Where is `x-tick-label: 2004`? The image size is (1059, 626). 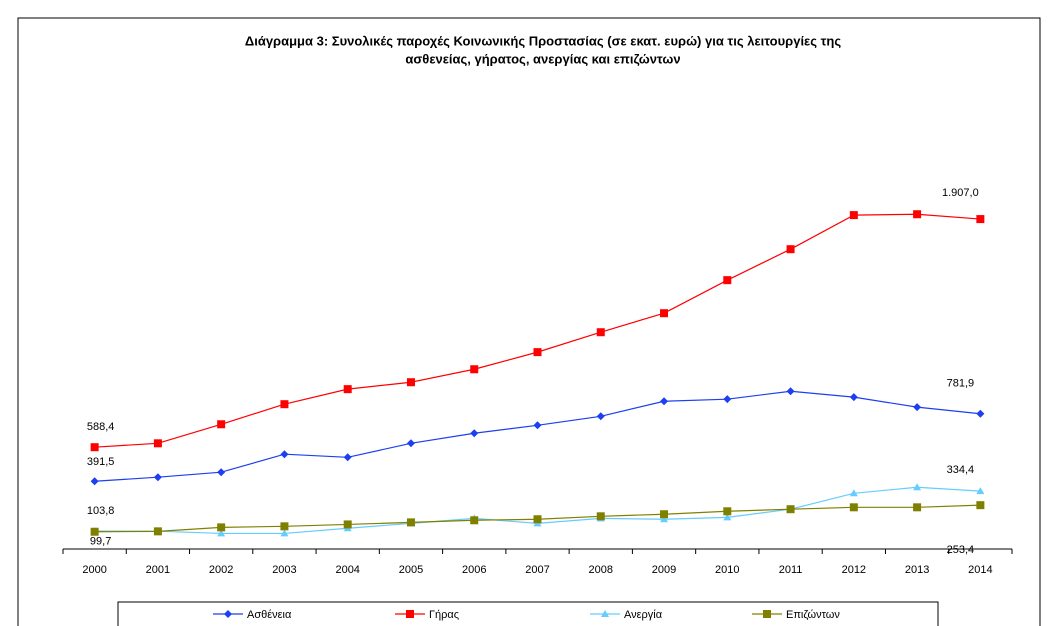 x-tick-label: 2004 is located at coordinates (347, 570).